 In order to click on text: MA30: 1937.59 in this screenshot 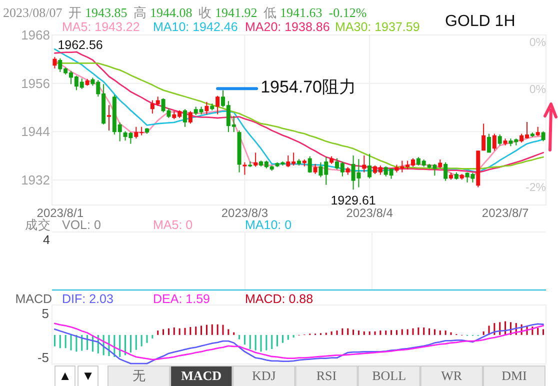, I will do `click(377, 27)`.